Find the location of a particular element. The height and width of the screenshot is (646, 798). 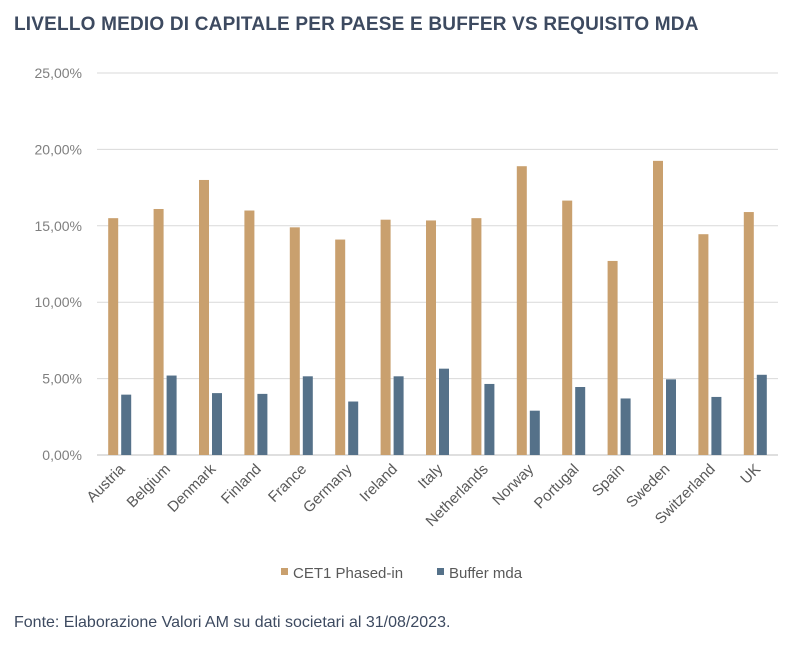

y-axis-ticks: 0,00% 5,00% 10,00% 15,00% 20,00% 25,00% is located at coordinates (58, 264).